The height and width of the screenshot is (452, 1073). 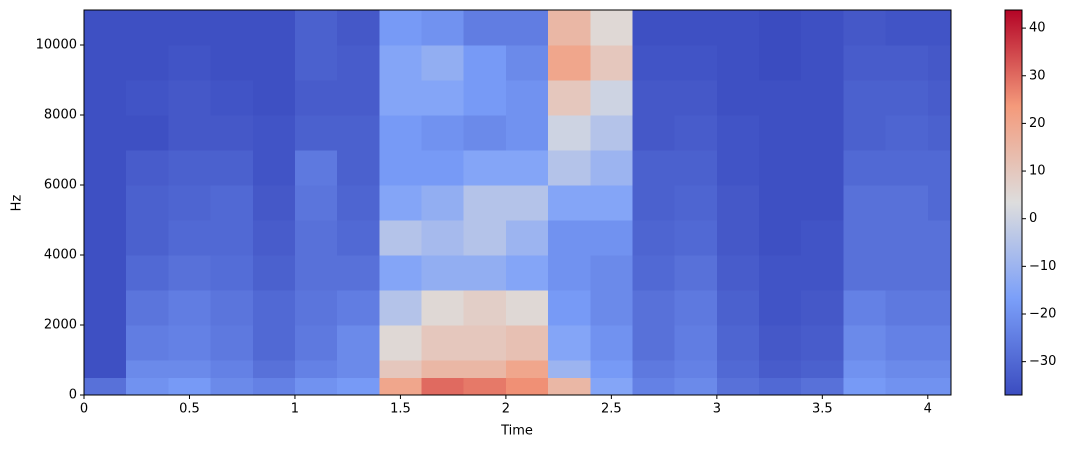 I want to click on x-tick-label: 4, so click(x=928, y=409).